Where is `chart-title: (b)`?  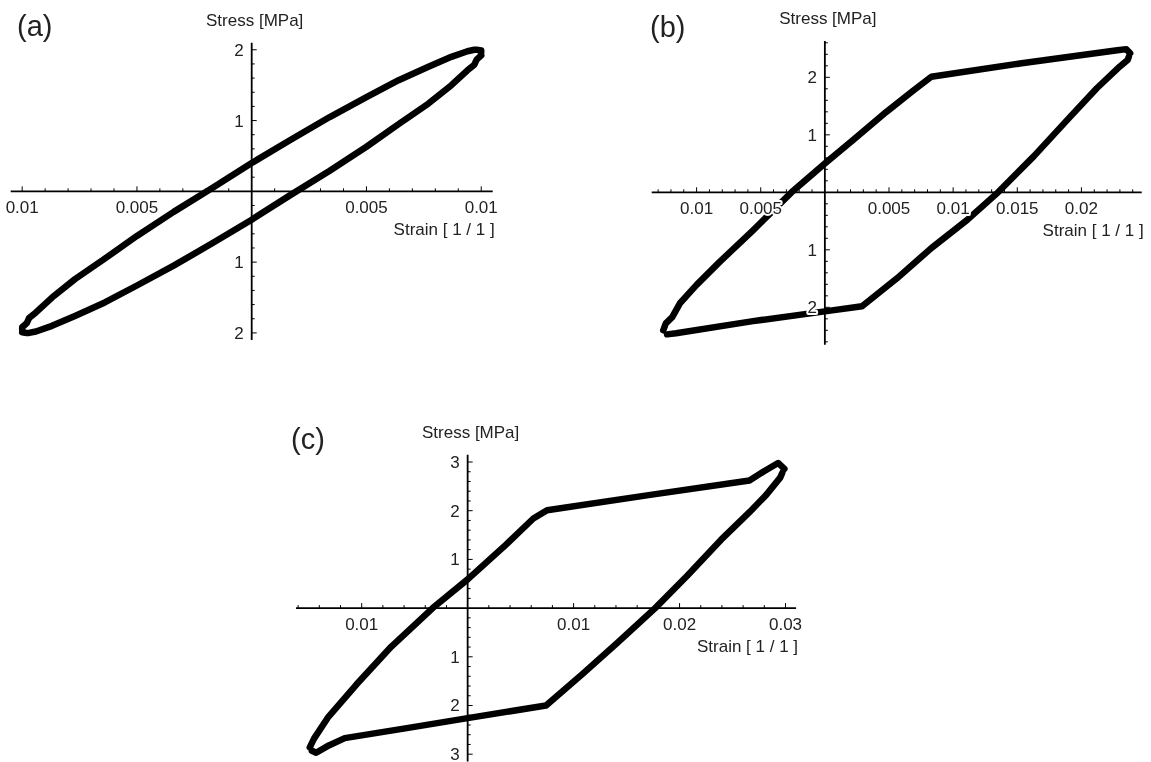 chart-title: (b) is located at coordinates (668, 27).